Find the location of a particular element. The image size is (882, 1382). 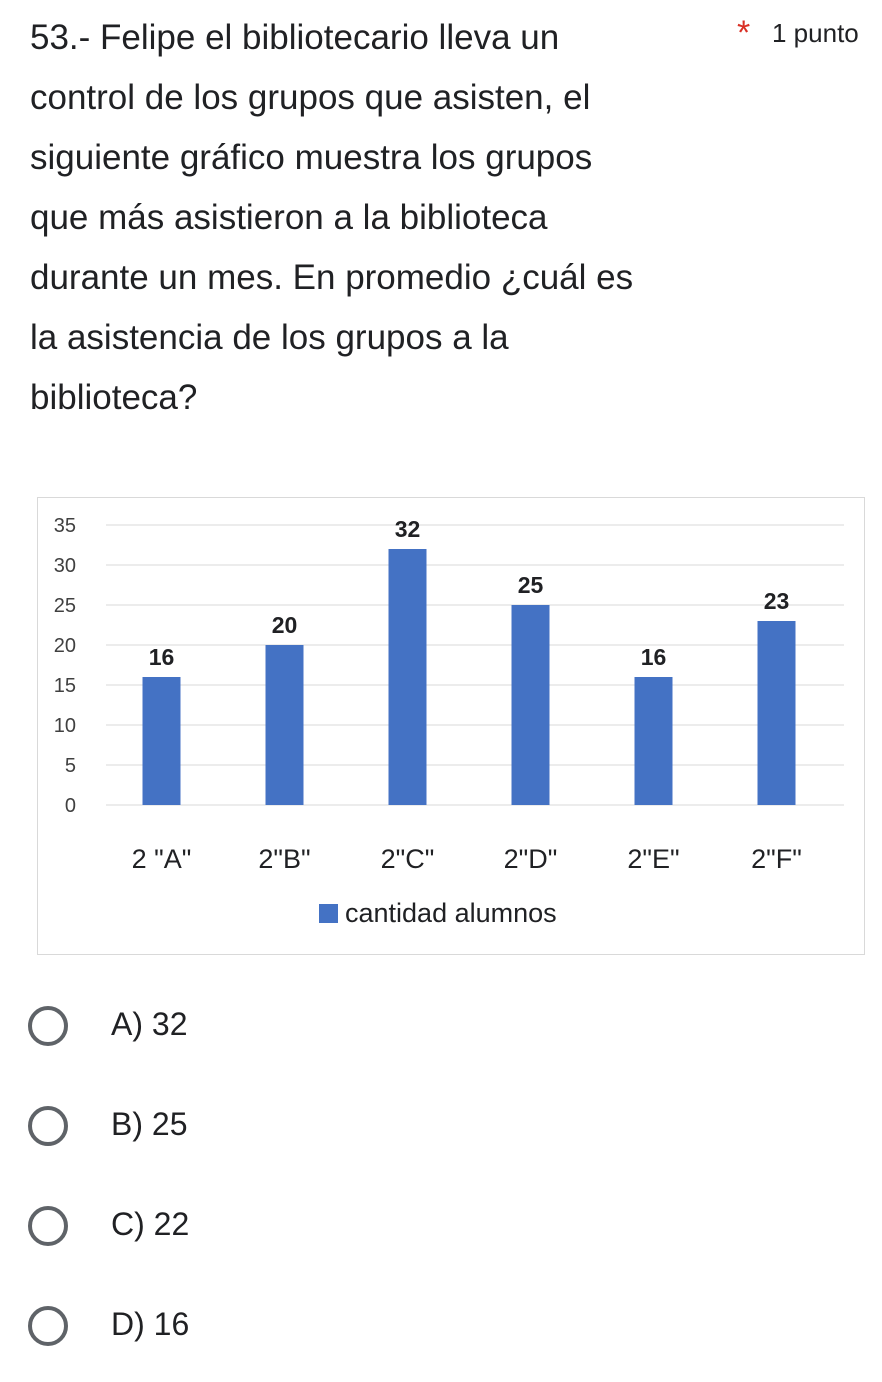

question-line: que más asistieron a la biblioteca is located at coordinates (289, 217).